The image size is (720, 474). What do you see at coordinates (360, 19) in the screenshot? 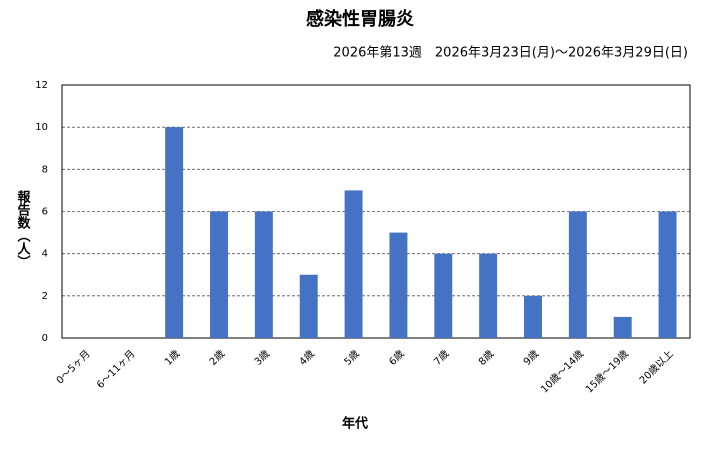
I see `chart-title: 感染性胃腸炎` at bounding box center [360, 19].